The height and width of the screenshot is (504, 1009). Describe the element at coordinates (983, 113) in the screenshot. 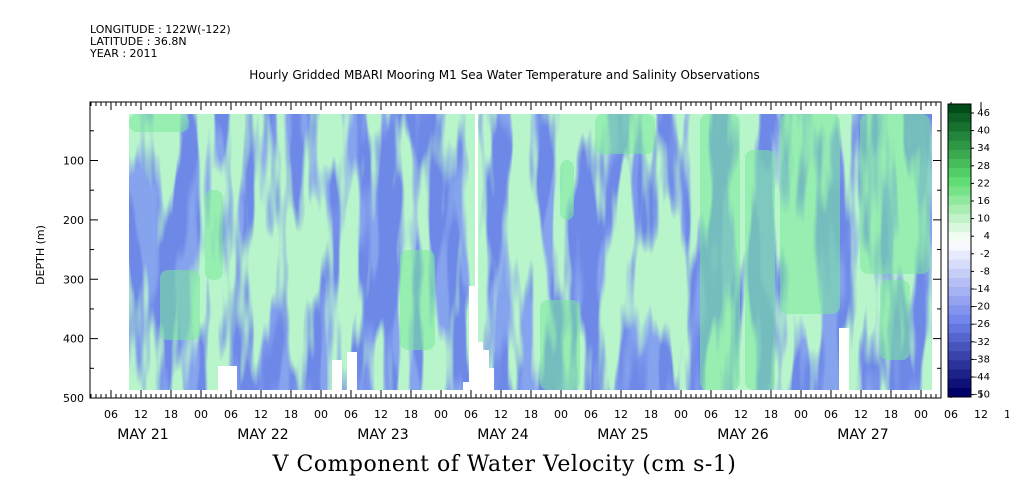

I see `colorbar-label: 46` at that location.